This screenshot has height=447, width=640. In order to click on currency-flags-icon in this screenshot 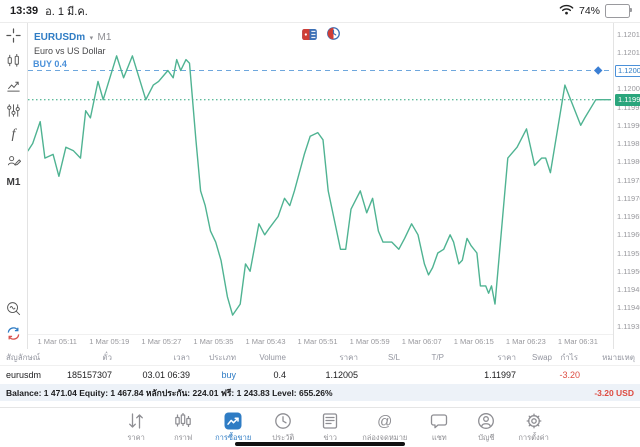, I will do `click(309, 36)`.